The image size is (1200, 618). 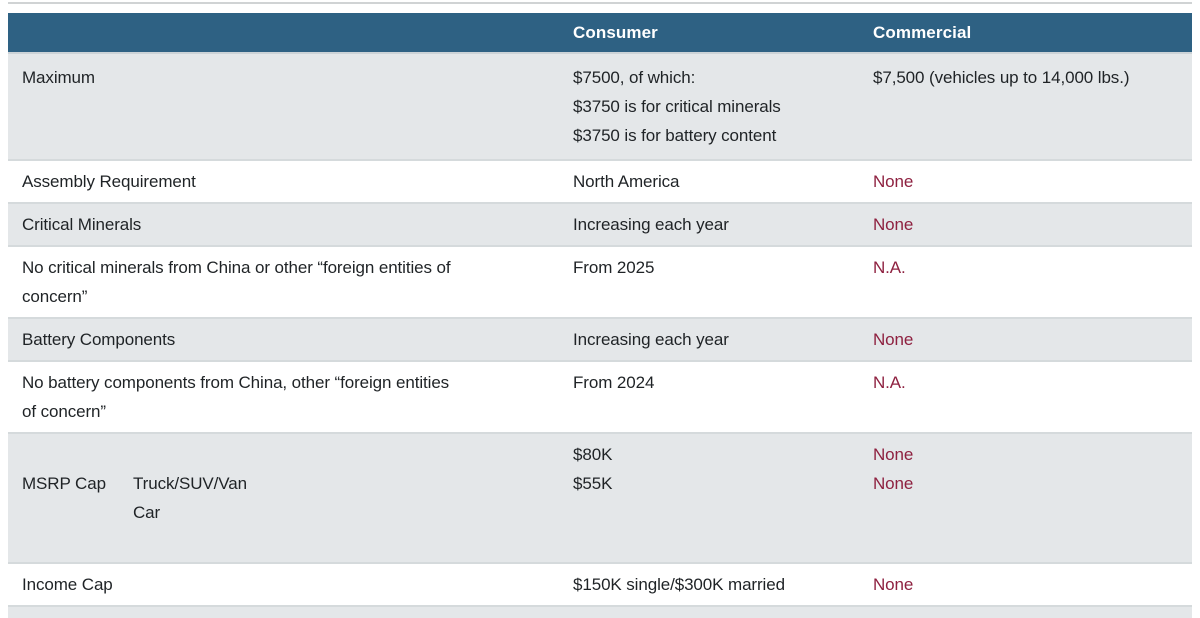 I want to click on msrp-cap-label-group: MSRP Cap Truck/SUV/Van Car, so click(x=283, y=498).